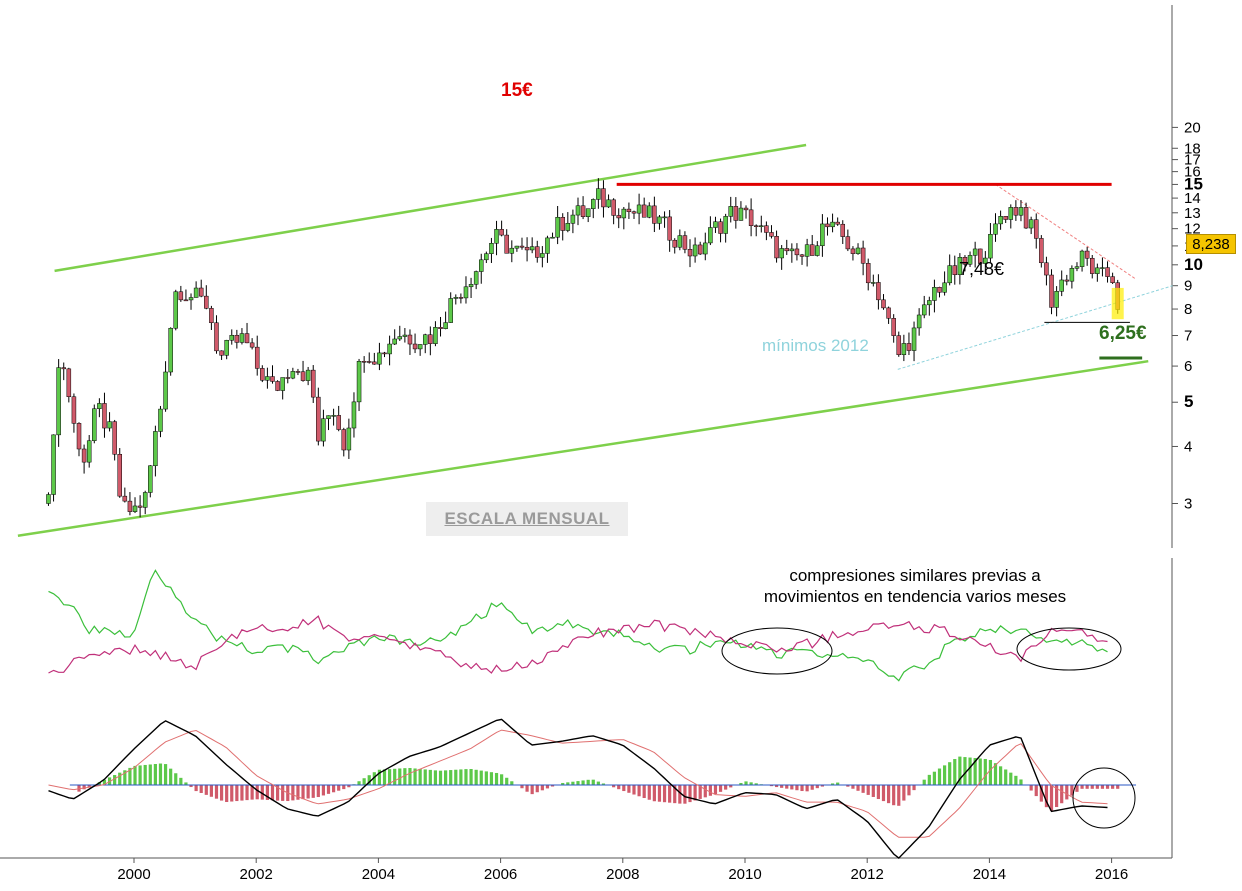 This screenshot has width=1242, height=891. What do you see at coordinates (915, 596) in the screenshot?
I see `indicator-note-line-2: movimientos en tendencia varios meses` at bounding box center [915, 596].